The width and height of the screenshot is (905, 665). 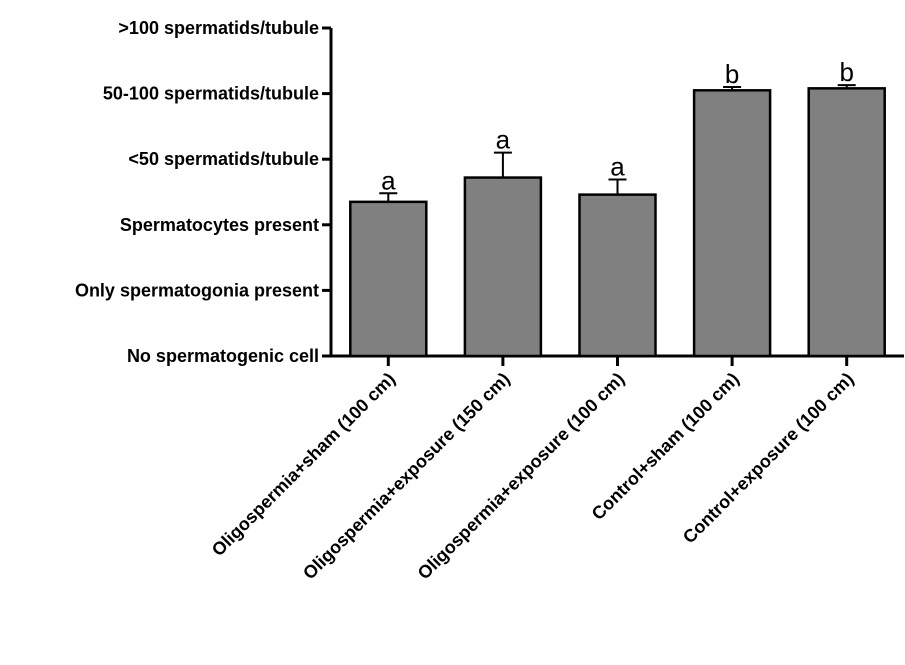 I want to click on y-tick-label: <50 spermatids/tubule, so click(x=223, y=159).